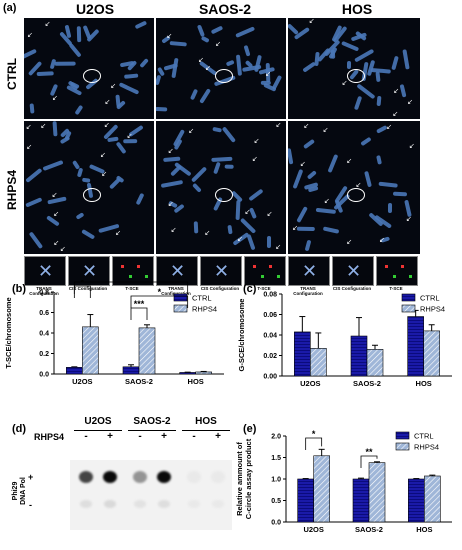 This screenshot has height=550, width=462. What do you see at coordinates (248, 478) in the screenshot?
I see `y-axis-label: C-circle assay product` at bounding box center [248, 478].